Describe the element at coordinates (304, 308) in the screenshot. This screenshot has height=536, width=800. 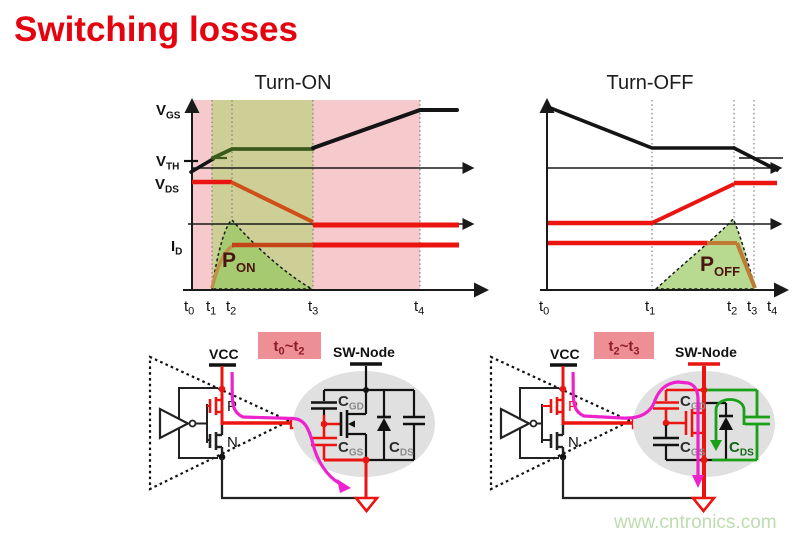
I see `turn-on-x-labels: t0 t1 t2 t3 t4` at that location.